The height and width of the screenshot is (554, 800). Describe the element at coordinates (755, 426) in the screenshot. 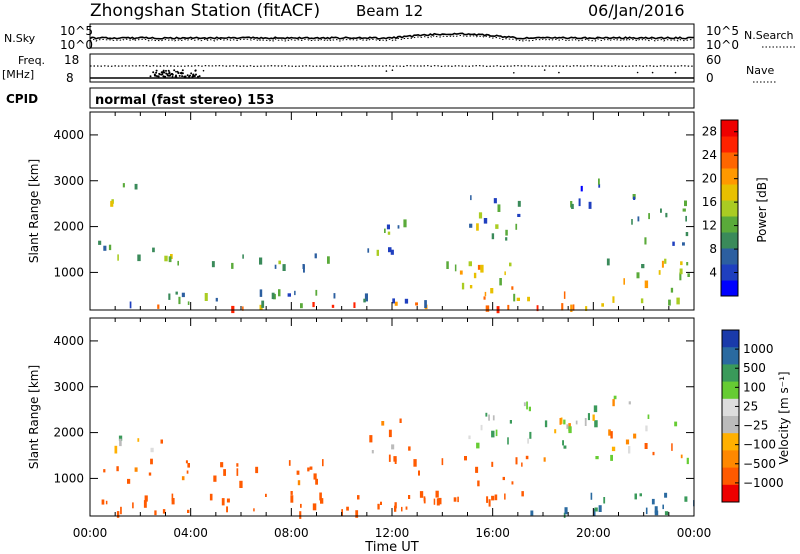

I see `colorbar-tick-label: −25` at that location.